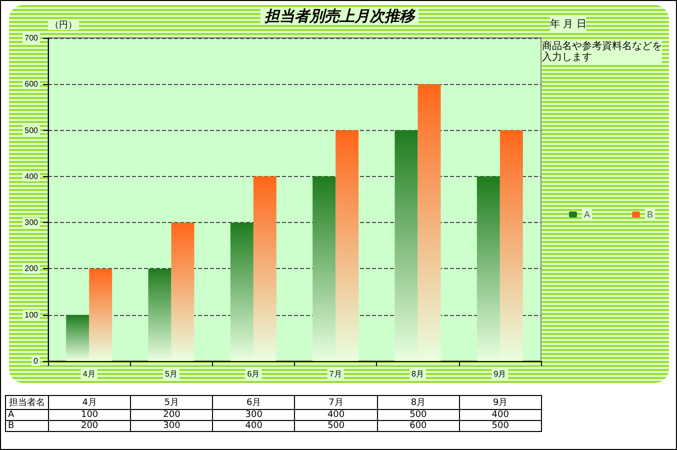 The width and height of the screenshot is (677, 450). I want to click on y-tick-label: 200, so click(31, 269).